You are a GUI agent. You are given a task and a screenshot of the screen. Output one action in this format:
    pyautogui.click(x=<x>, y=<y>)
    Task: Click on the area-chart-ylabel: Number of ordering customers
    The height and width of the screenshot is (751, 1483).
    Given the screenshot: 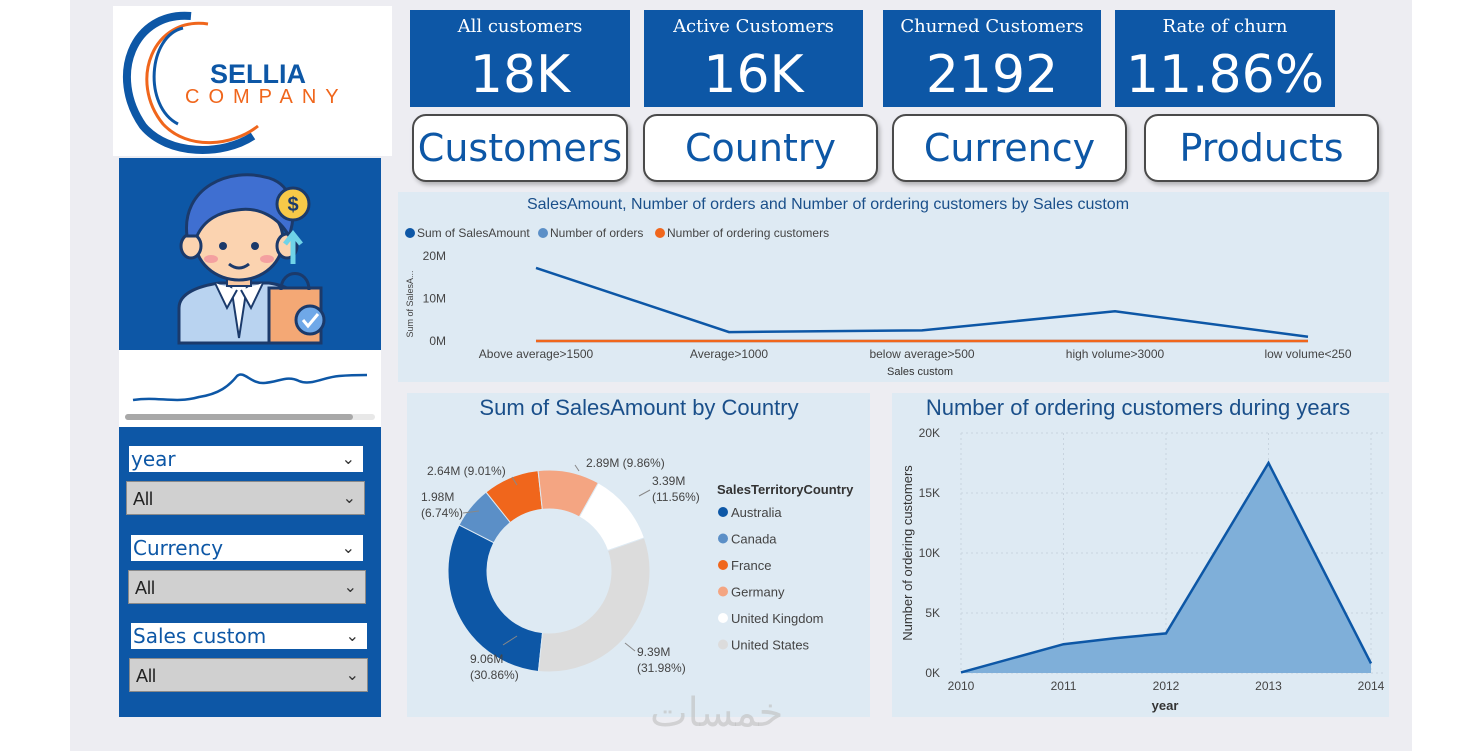 What is the action you would take?
    pyautogui.click(x=907, y=553)
    